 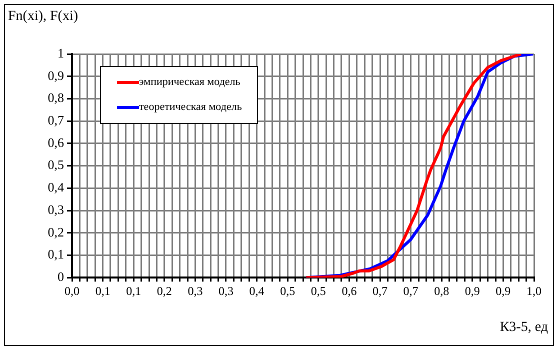 What do you see at coordinates (56, 164) in the screenshot?
I see `y-tick-label: 0,5` at bounding box center [56, 164].